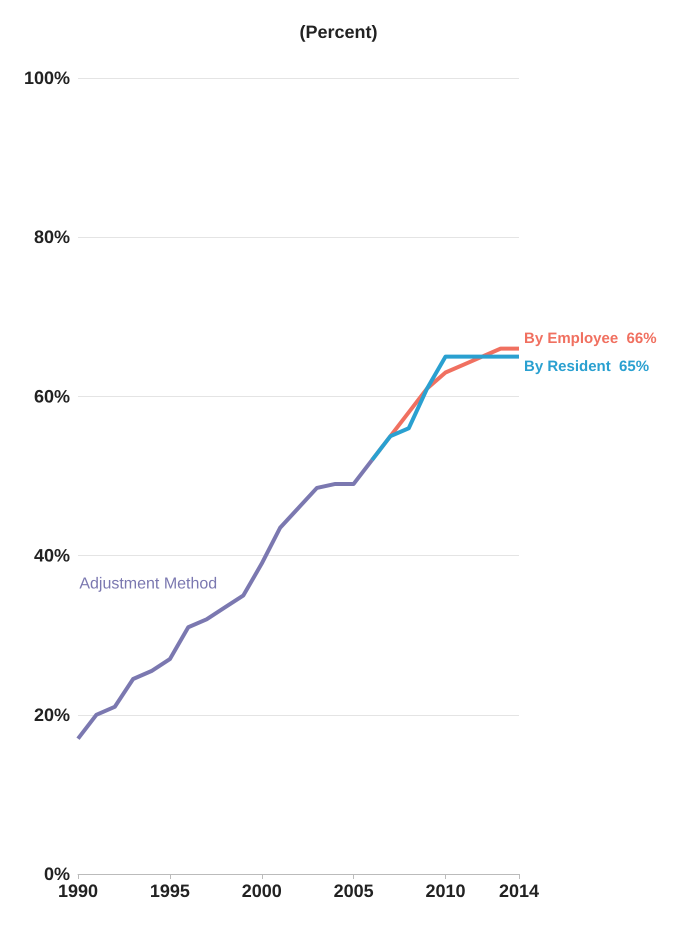 The image size is (677, 942). What do you see at coordinates (354, 891) in the screenshot?
I see `x-tick-label: 2005` at bounding box center [354, 891].